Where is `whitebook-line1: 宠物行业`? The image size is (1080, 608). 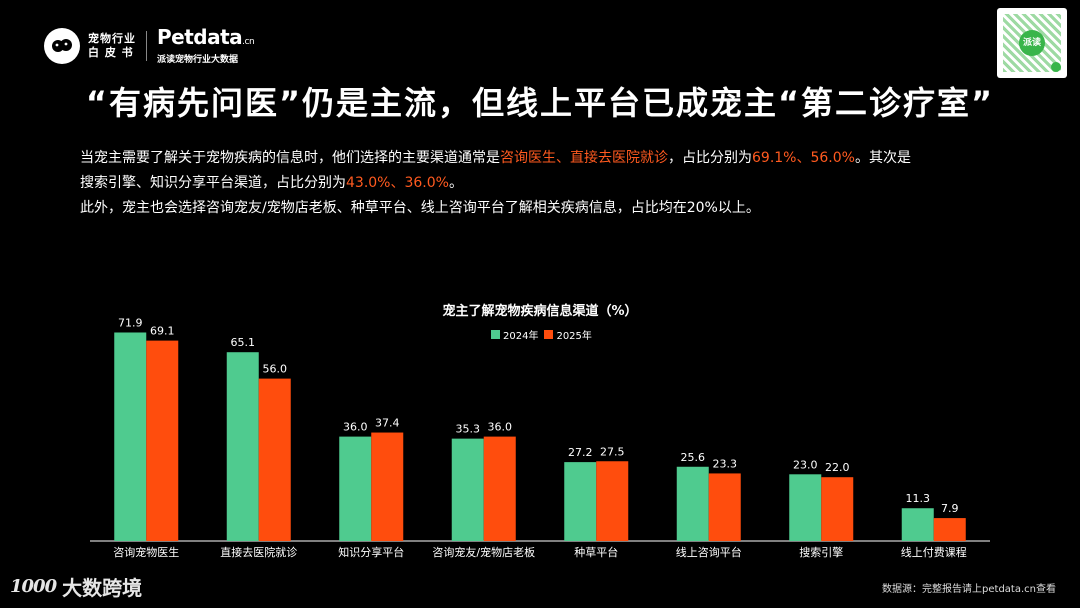
whitebook-line1: 宠物行业 is located at coordinates (112, 38).